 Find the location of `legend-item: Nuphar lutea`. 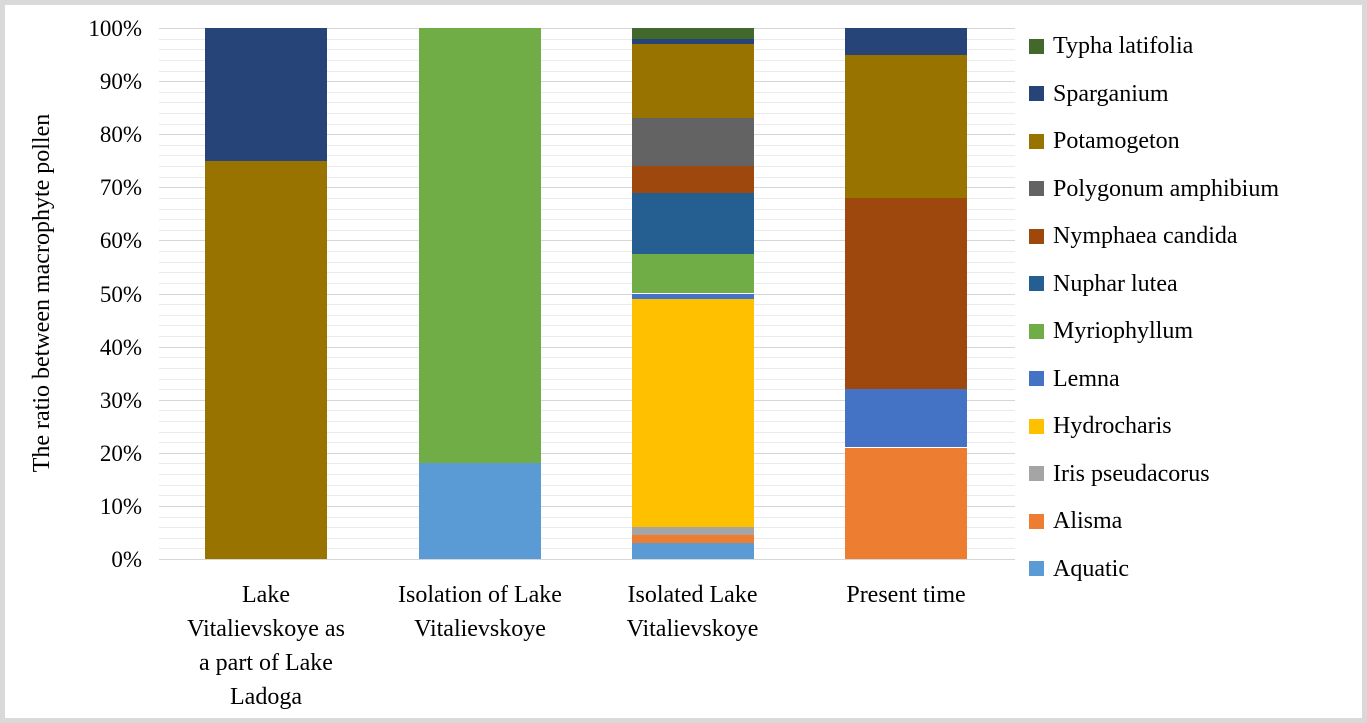

legend-item: Nuphar lutea is located at coordinates (1103, 284).